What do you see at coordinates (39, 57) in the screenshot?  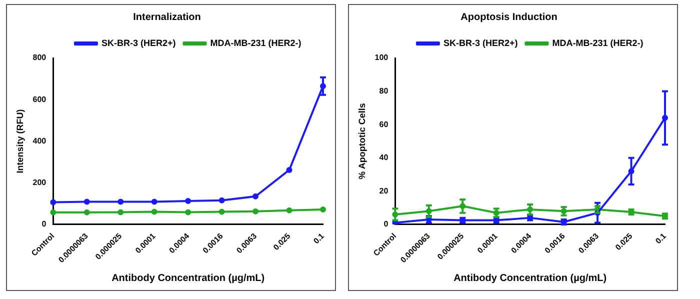 I see `y-tick-label: 800` at bounding box center [39, 57].